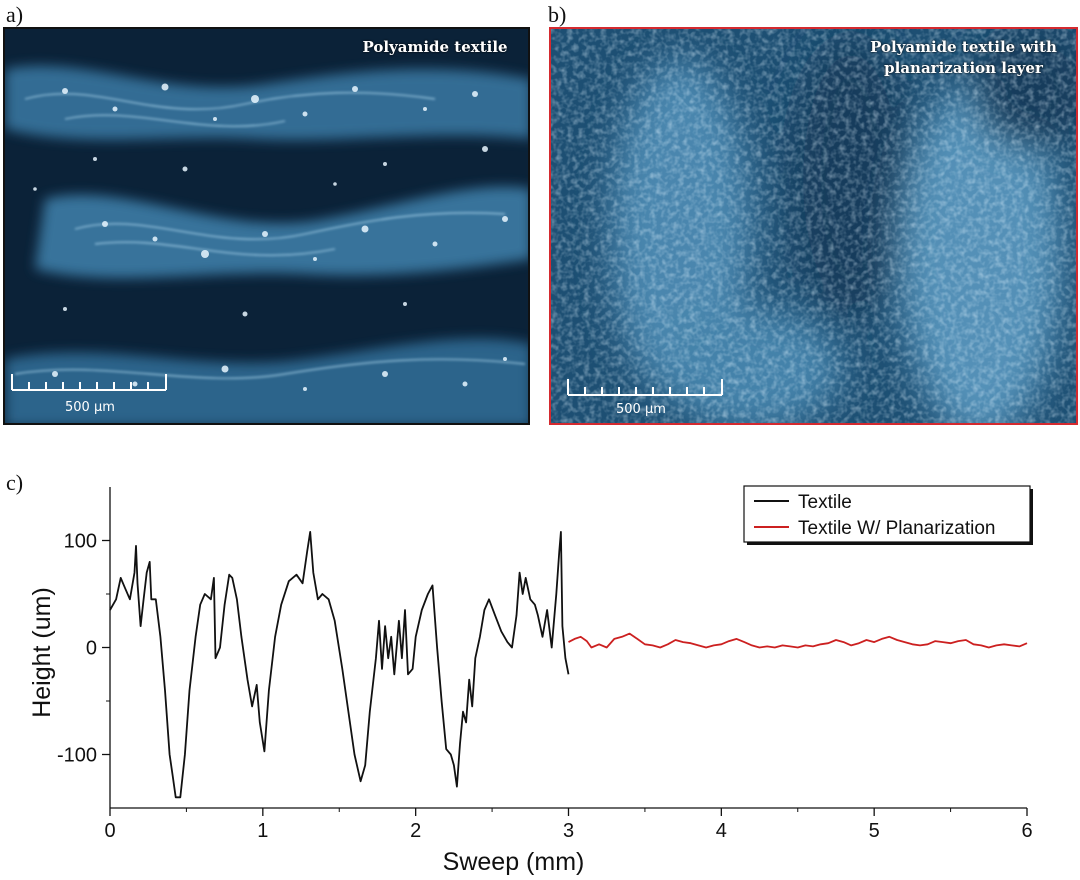  I want to click on scale-label-a: 500 µm, so click(90, 407).